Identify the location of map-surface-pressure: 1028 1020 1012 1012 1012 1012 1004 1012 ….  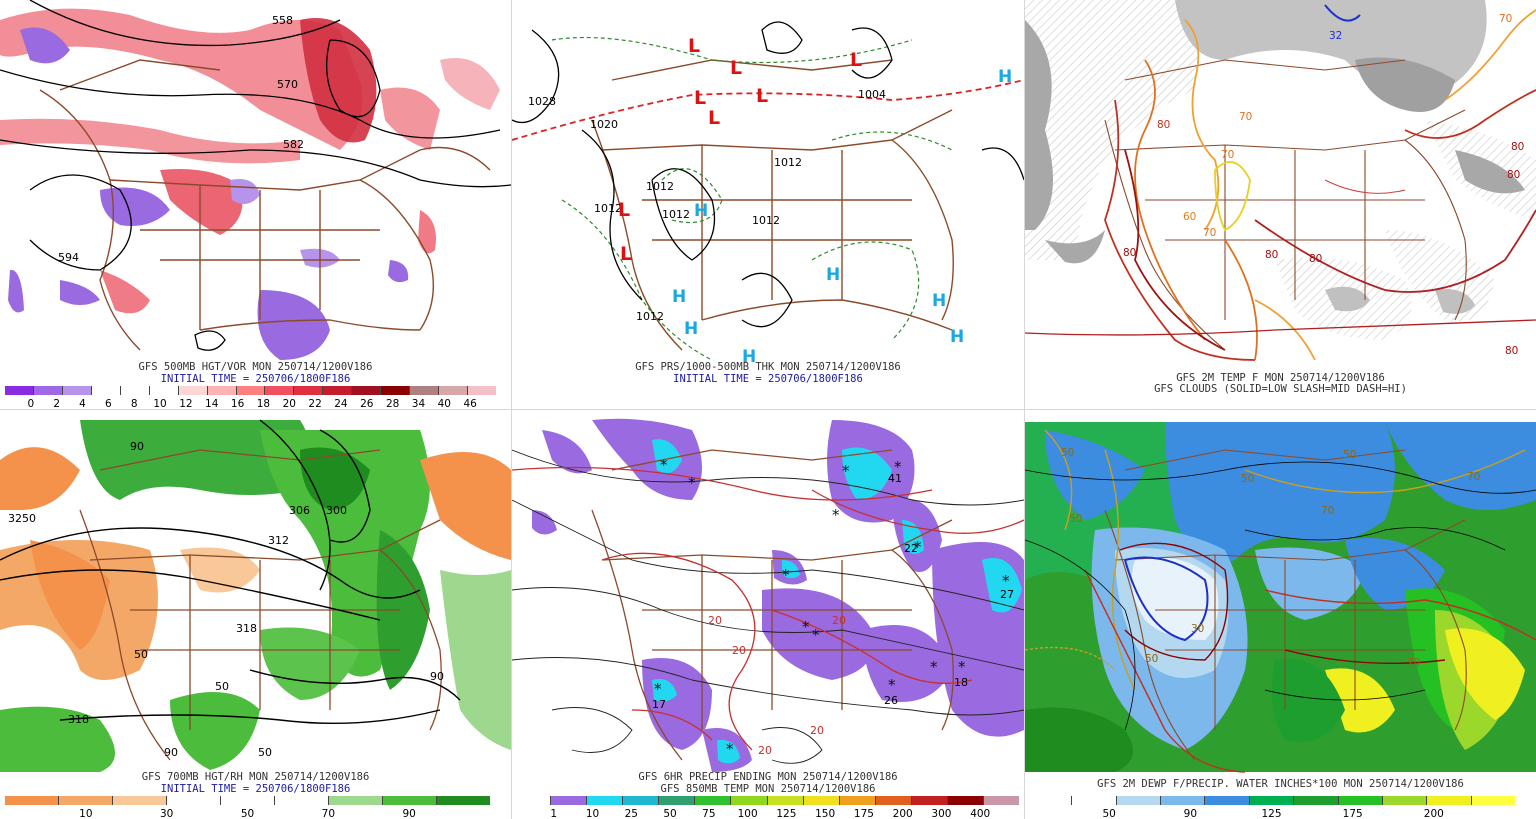
(768, 194).